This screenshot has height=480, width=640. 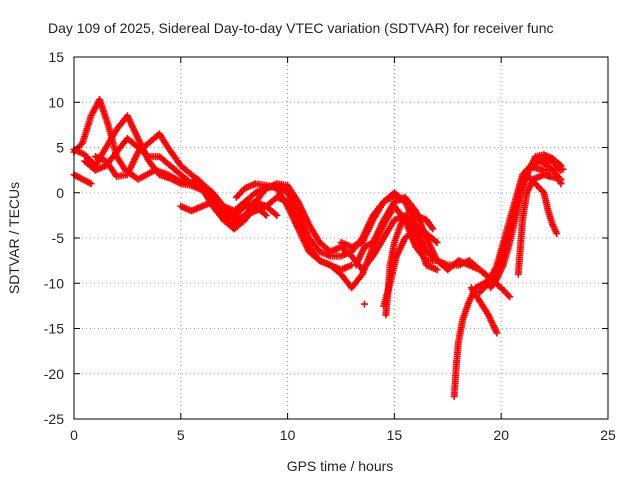 What do you see at coordinates (501, 435) in the screenshot?
I see `x-tick-label: 20` at bounding box center [501, 435].